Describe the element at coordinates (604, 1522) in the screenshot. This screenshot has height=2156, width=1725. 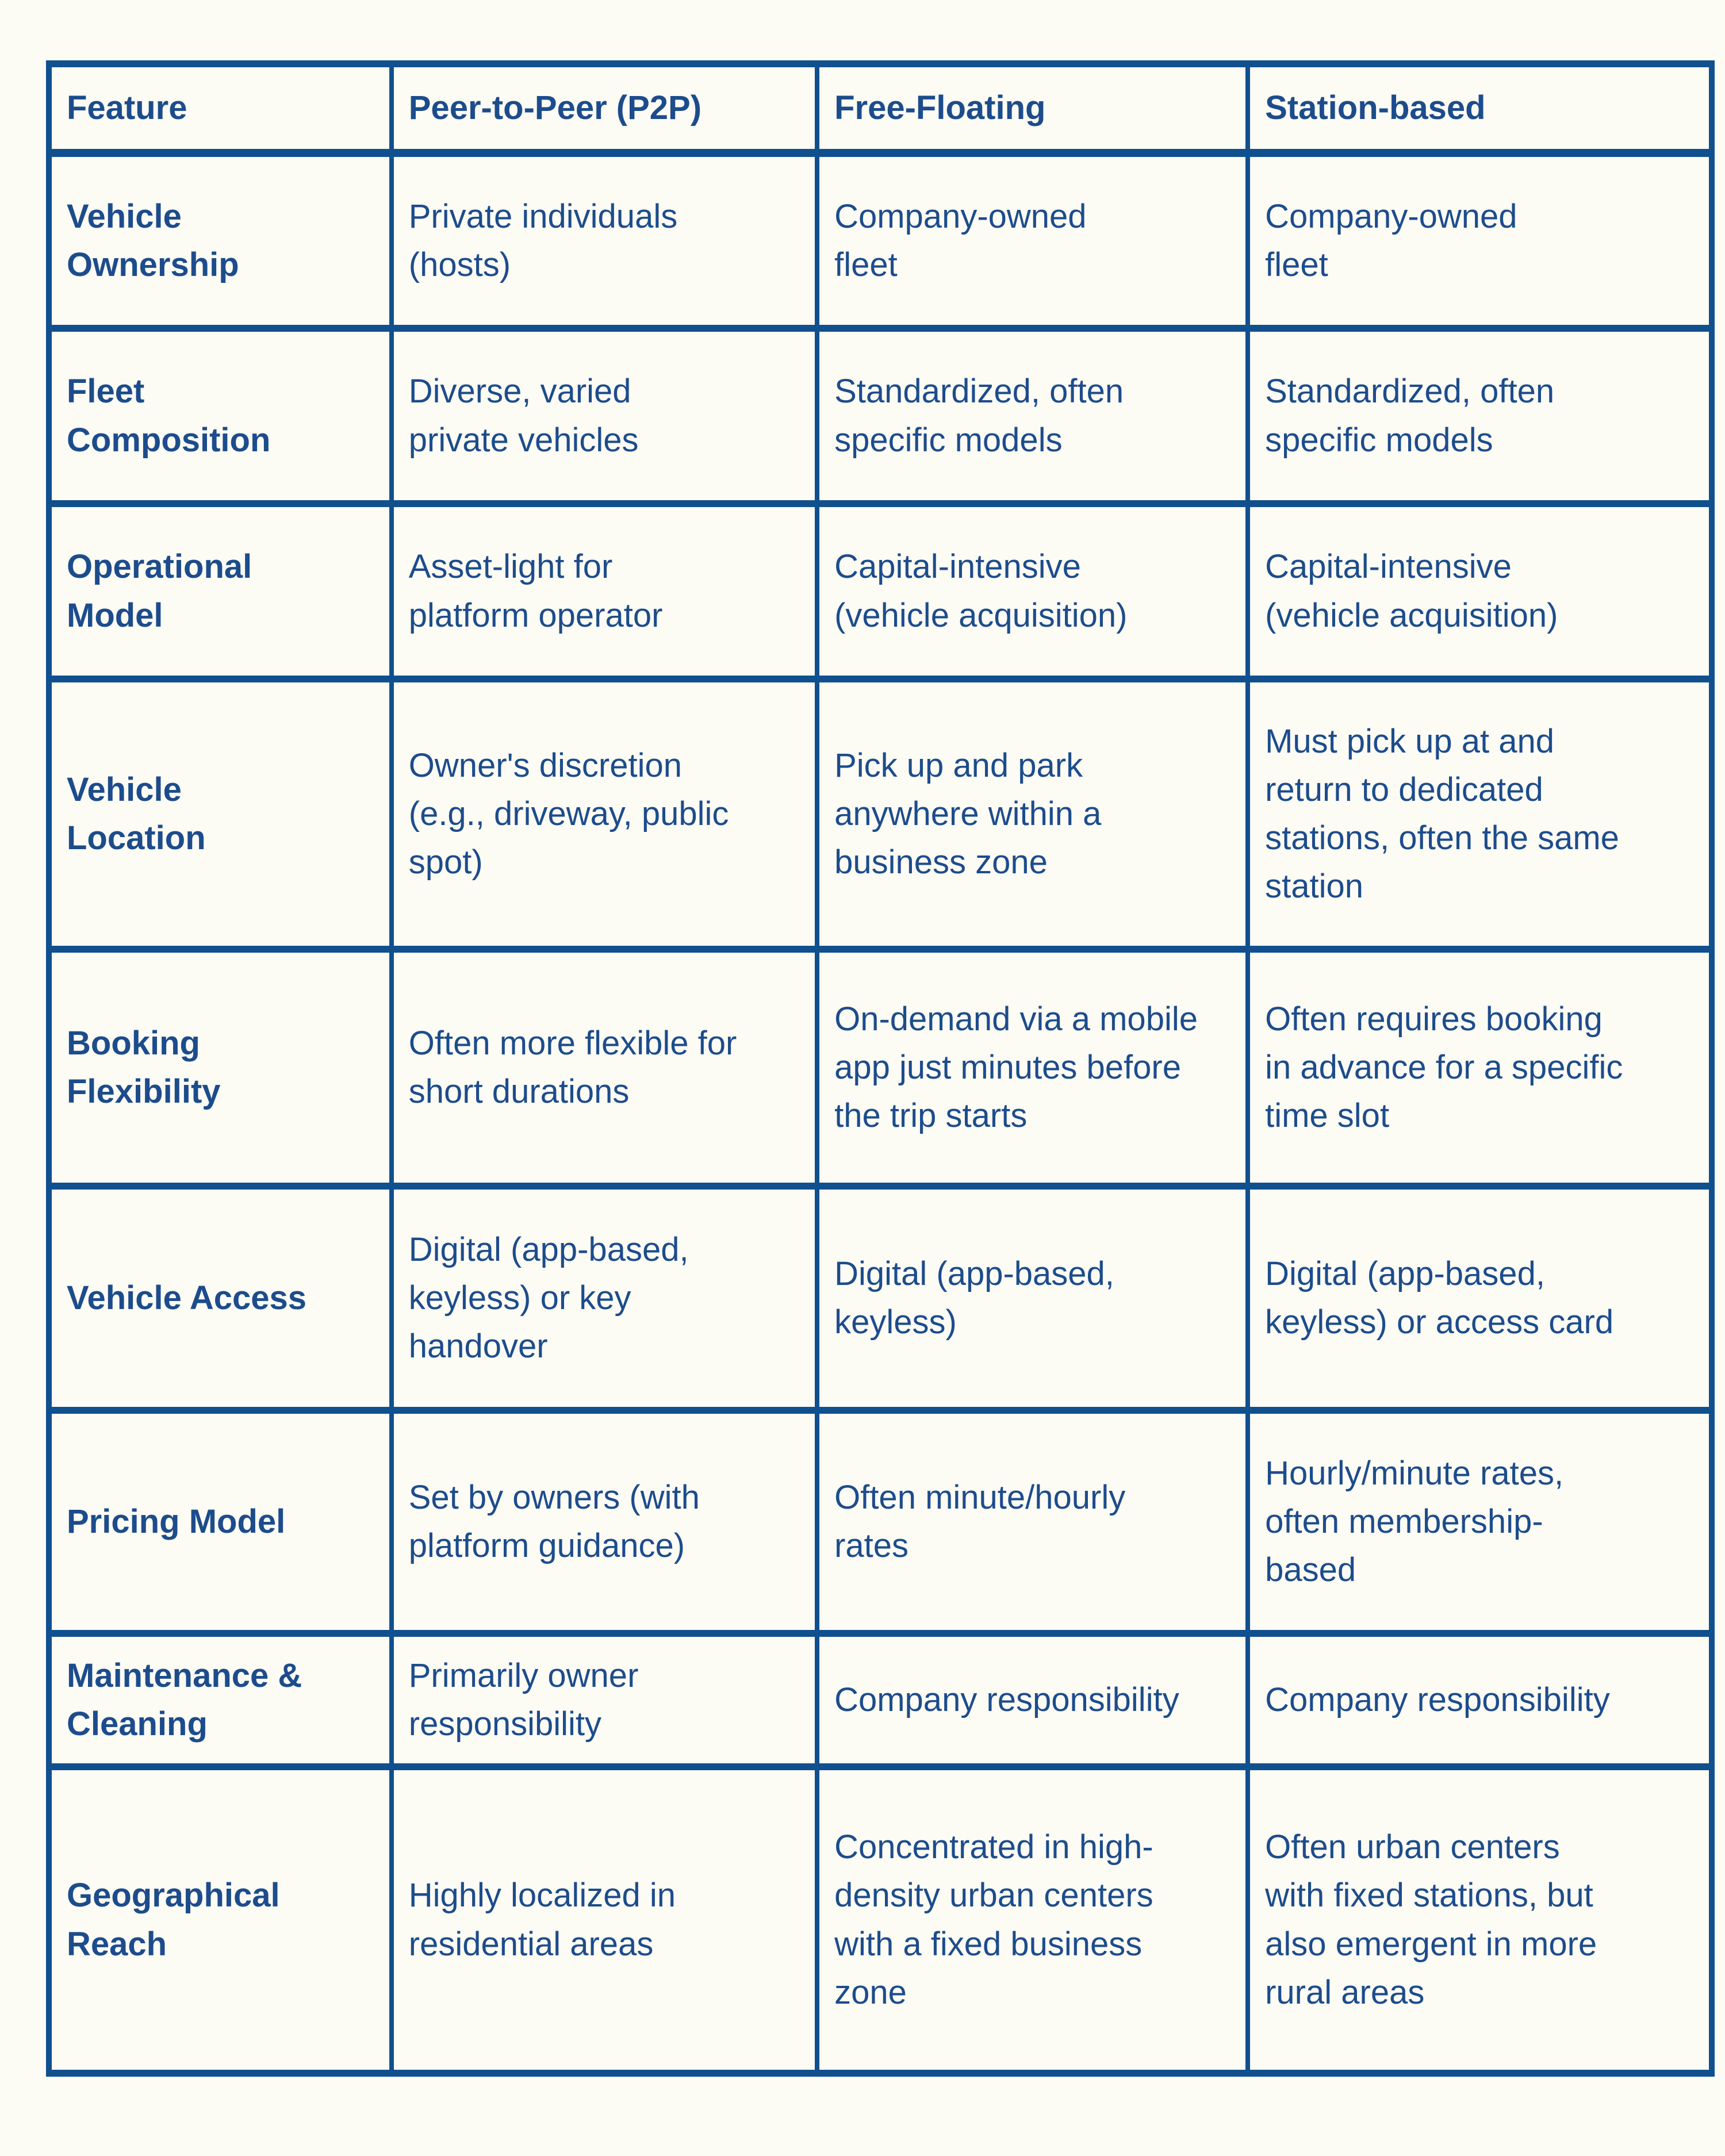
I see `table-cell: Set by owners (with platform guidance)` at that location.